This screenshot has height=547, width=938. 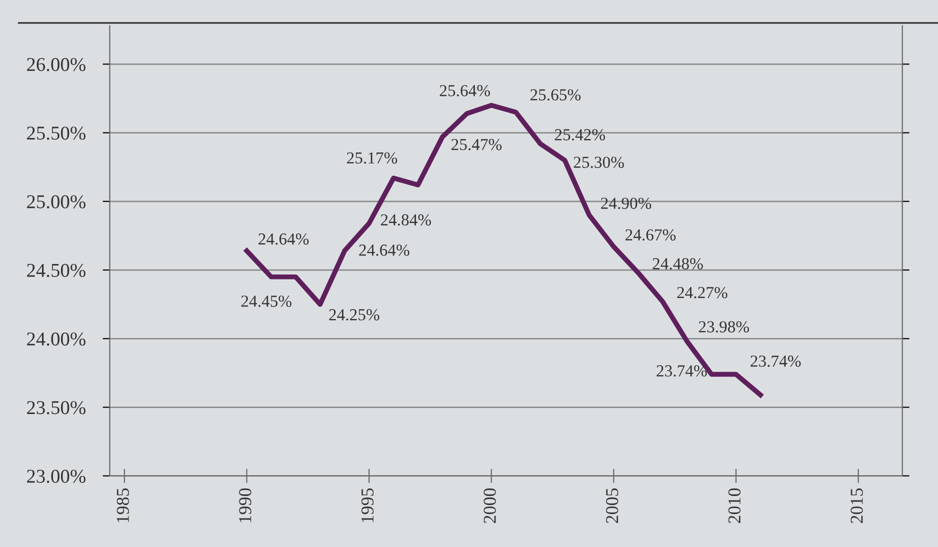 I want to click on x-tick-label: 1990, so click(x=245, y=505).